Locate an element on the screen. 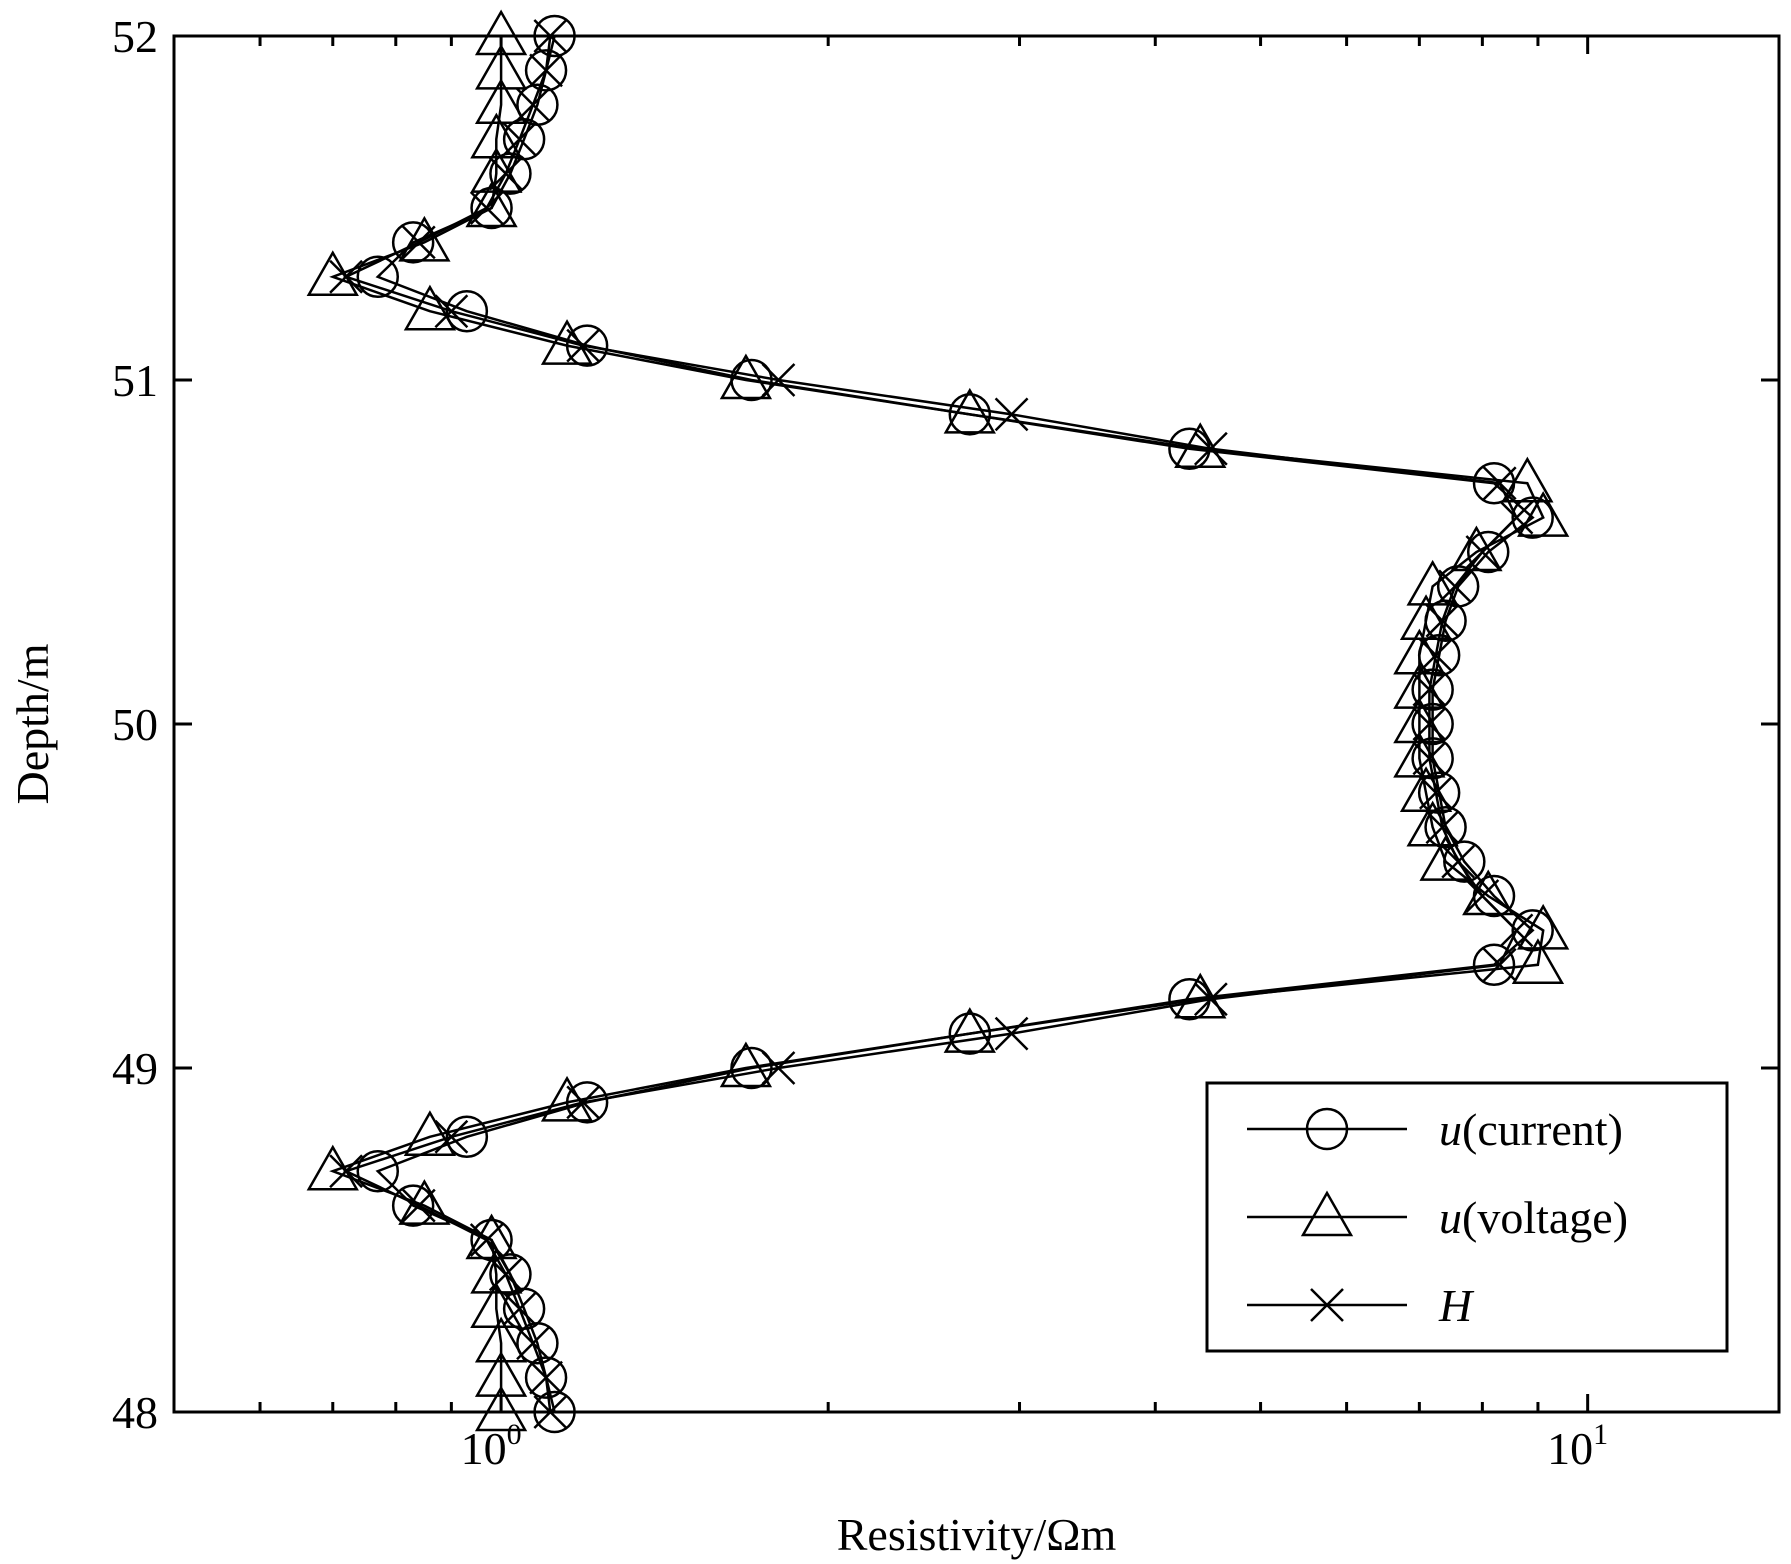 Image resolution: width=1791 pixels, height=1564 pixels. y-tick-label: 48 is located at coordinates (135, 1412).